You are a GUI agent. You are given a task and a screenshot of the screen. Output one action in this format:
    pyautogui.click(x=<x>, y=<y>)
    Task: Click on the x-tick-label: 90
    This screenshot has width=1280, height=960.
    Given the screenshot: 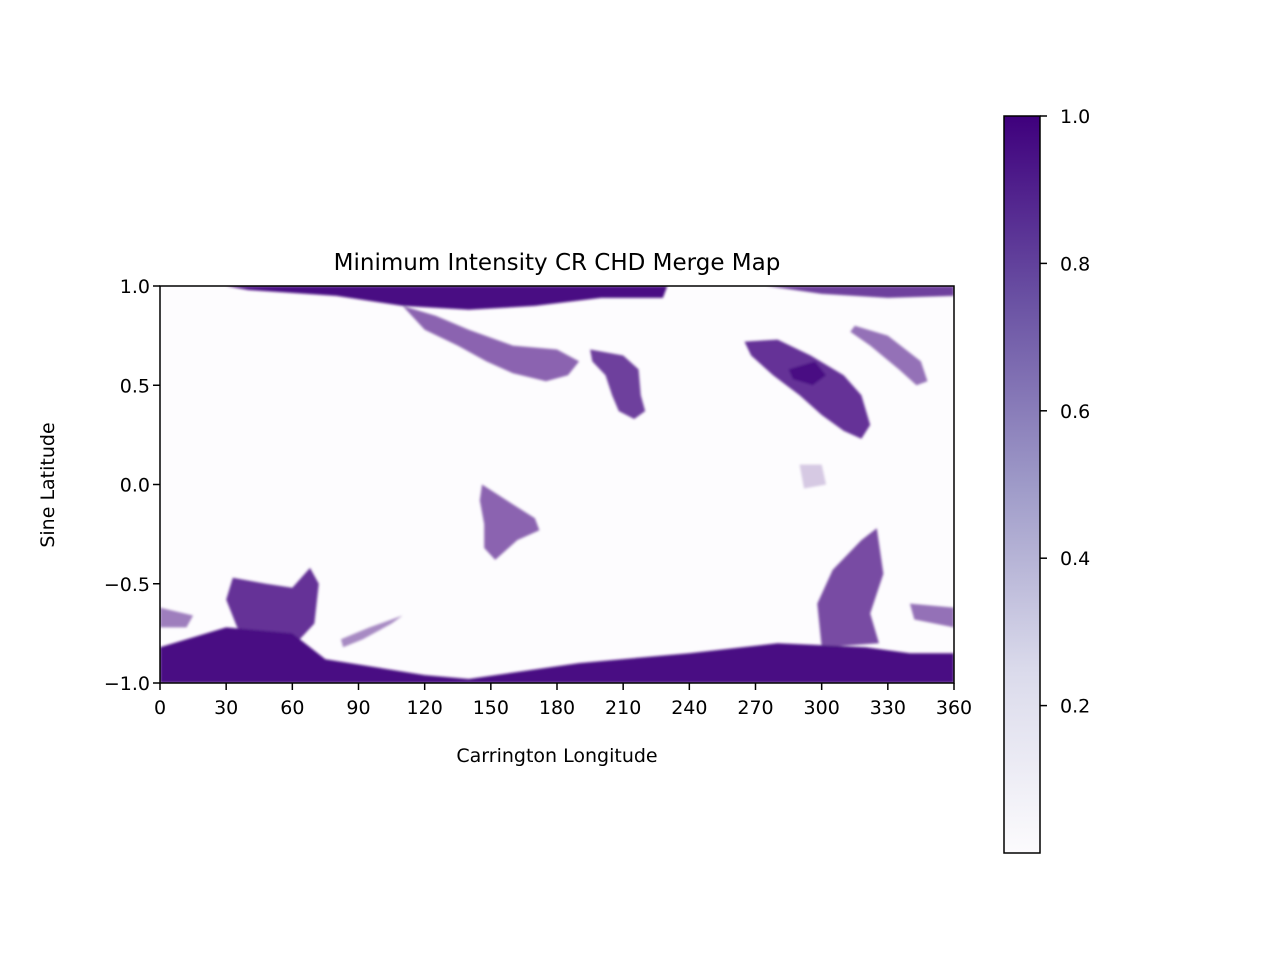 What is the action you would take?
    pyautogui.click(x=358, y=708)
    